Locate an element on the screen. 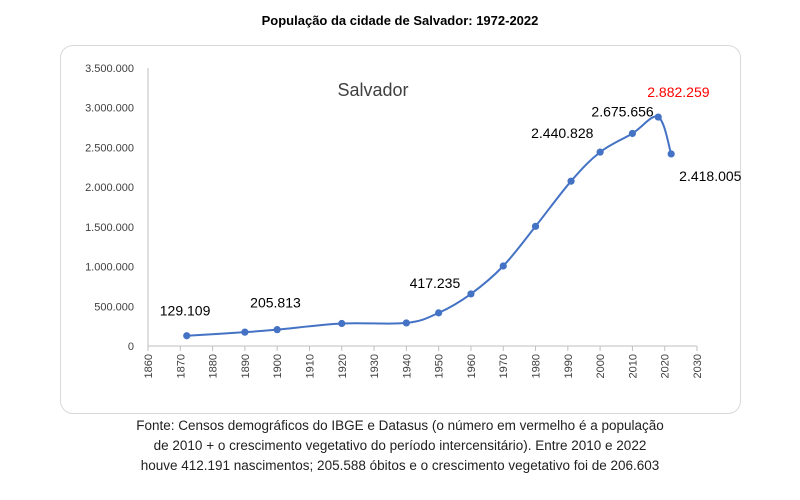  y-tick-label: 2.500.000 is located at coordinates (109, 148).